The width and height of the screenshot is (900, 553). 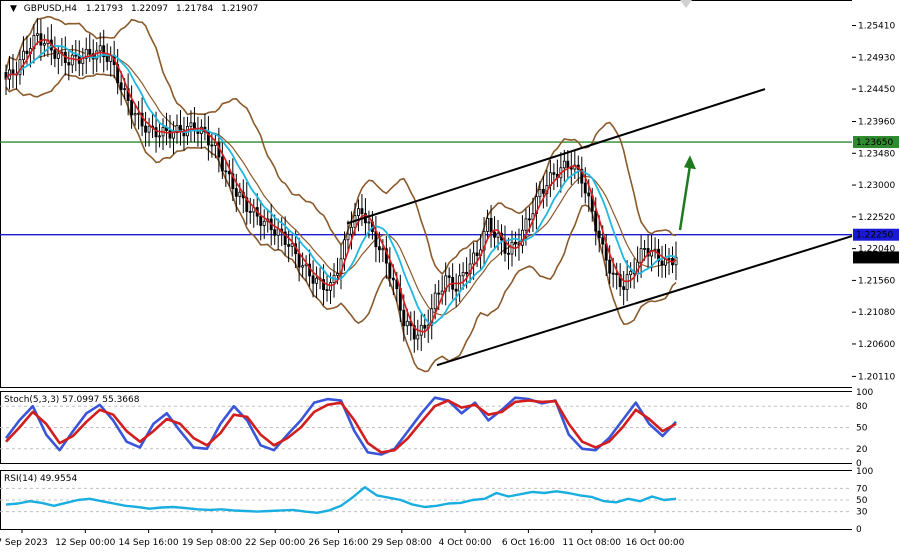 I want to click on scroll-marker-icon, so click(x=686, y=4).